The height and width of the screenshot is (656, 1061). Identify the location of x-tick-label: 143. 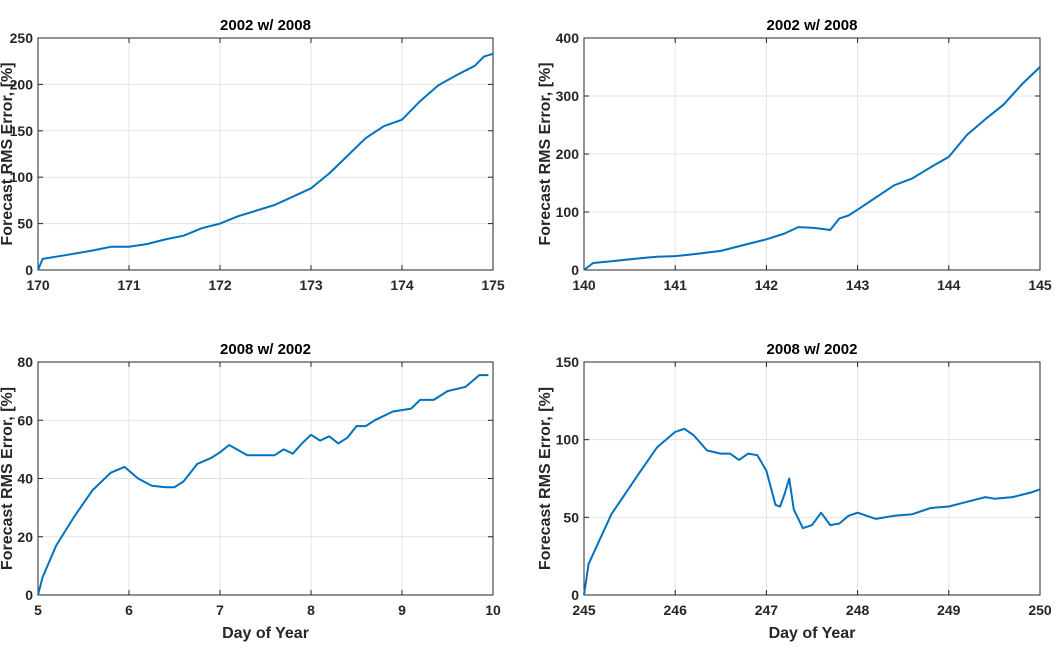
(858, 285).